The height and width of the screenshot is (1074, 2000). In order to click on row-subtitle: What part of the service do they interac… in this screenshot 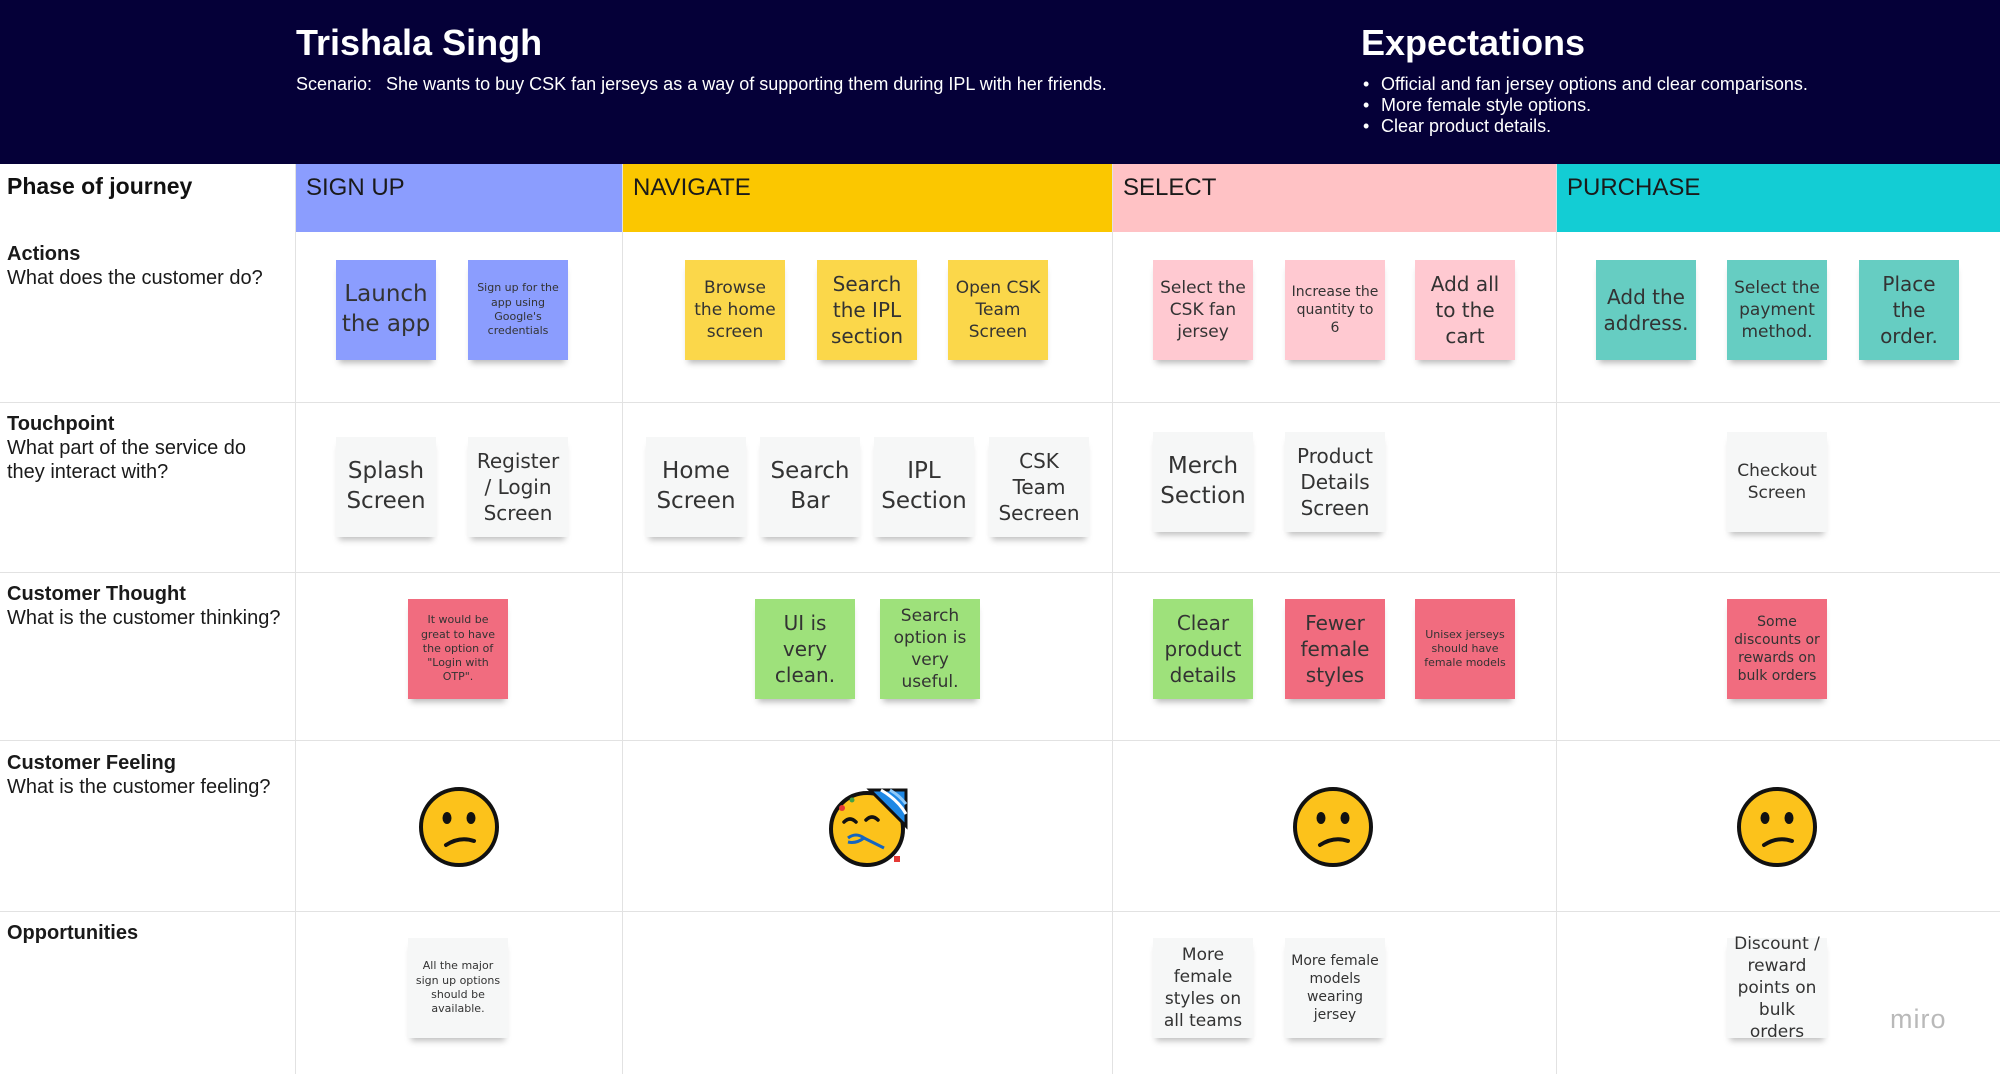, I will do `click(127, 460)`.